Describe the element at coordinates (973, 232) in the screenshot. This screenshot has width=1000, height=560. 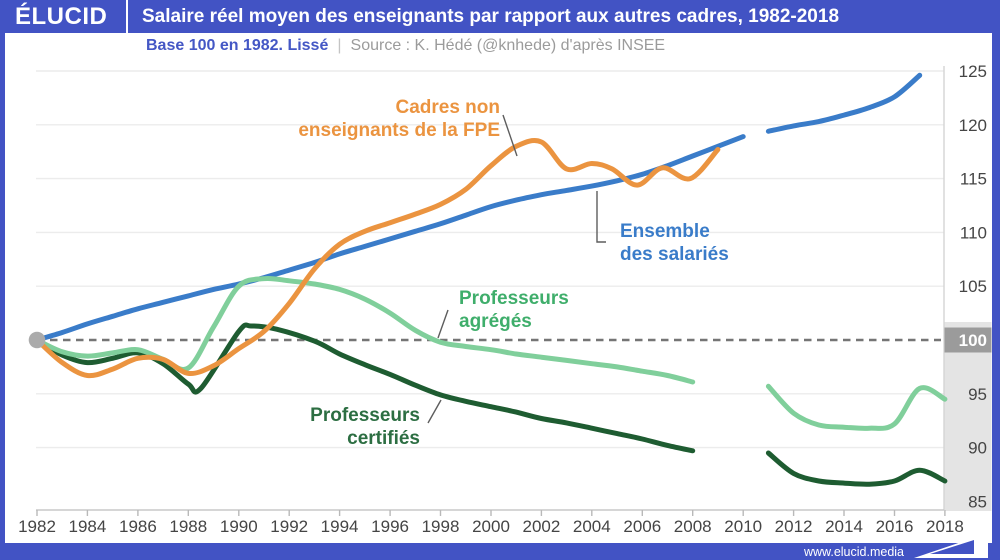
I see `y-tick-label: 110` at that location.